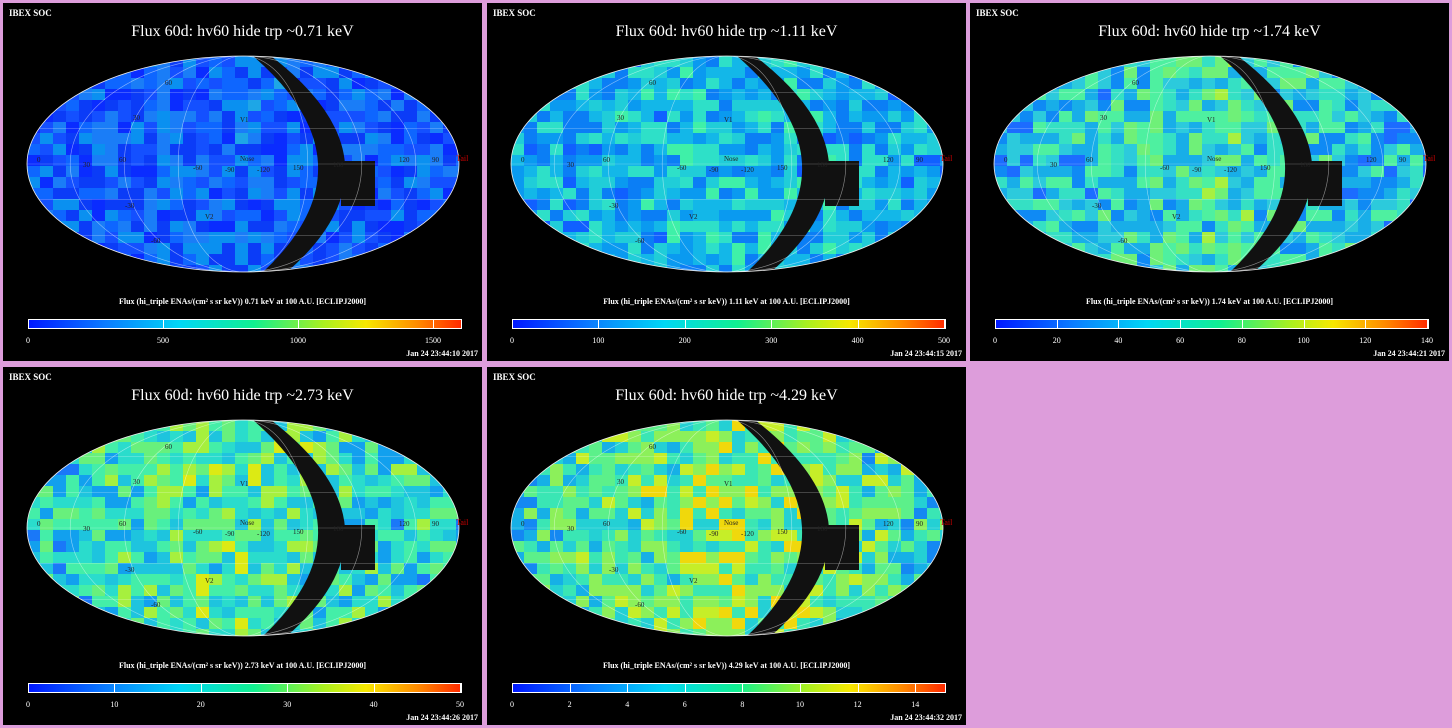  What do you see at coordinates (1241, 340) in the screenshot?
I see `colorbar-tick-label: 80` at bounding box center [1241, 340].